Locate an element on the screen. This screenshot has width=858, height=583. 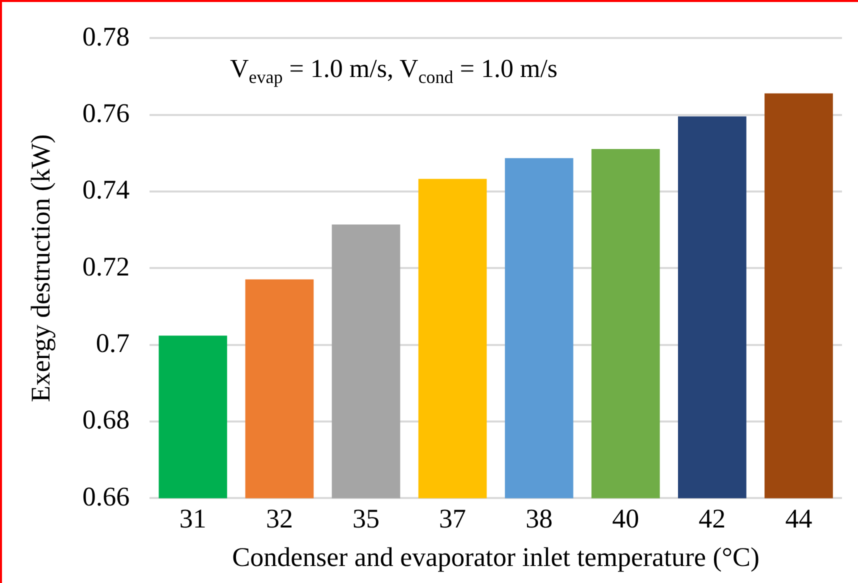
y-tick-label: 0.66 is located at coordinates (106, 496).